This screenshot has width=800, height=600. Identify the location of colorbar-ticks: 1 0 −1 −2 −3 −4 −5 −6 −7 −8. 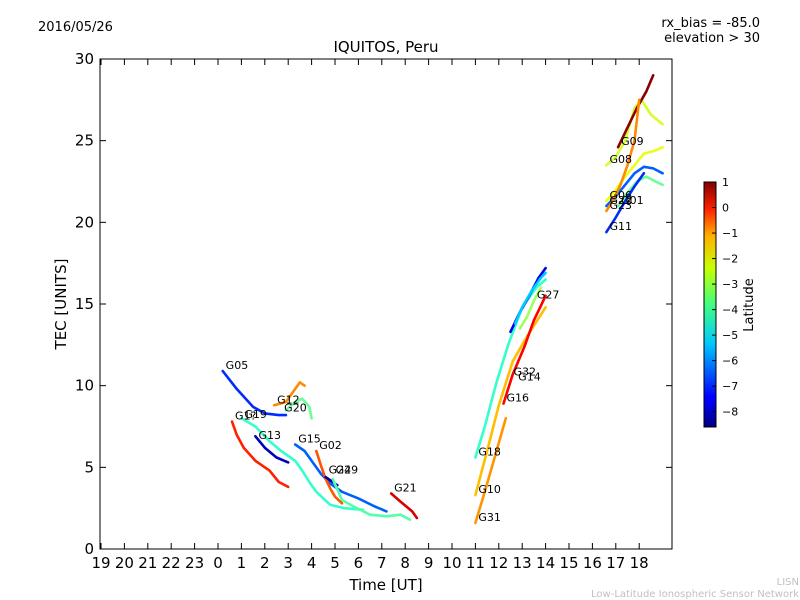
(725, 297).